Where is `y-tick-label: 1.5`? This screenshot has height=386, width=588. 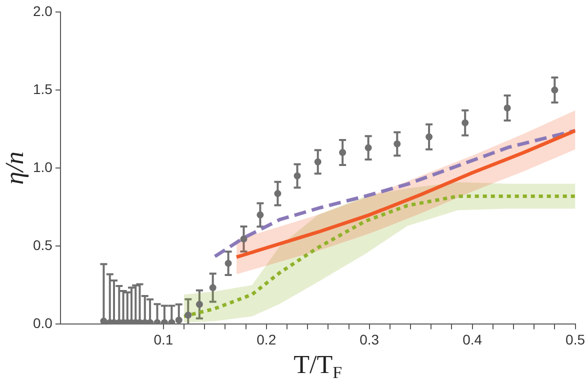
y-tick-label: 1.5 is located at coordinates (42, 88).